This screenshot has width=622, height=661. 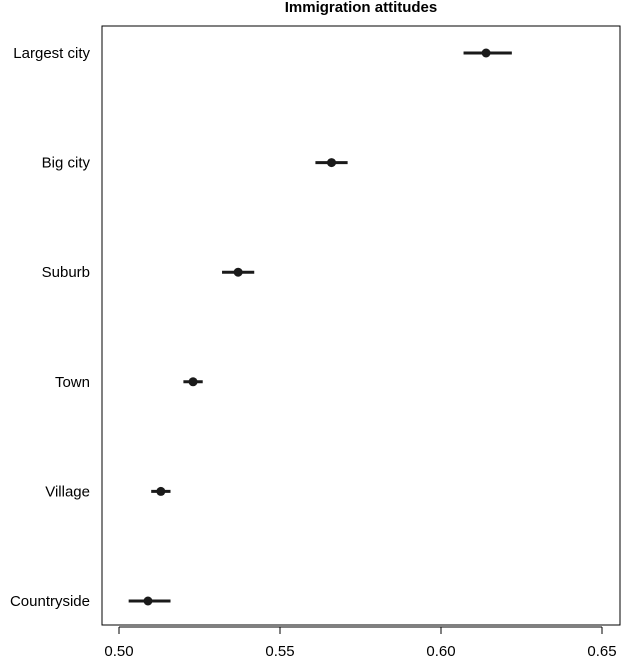 What do you see at coordinates (601, 651) in the screenshot?
I see `x-tick-label: 0.65` at bounding box center [601, 651].